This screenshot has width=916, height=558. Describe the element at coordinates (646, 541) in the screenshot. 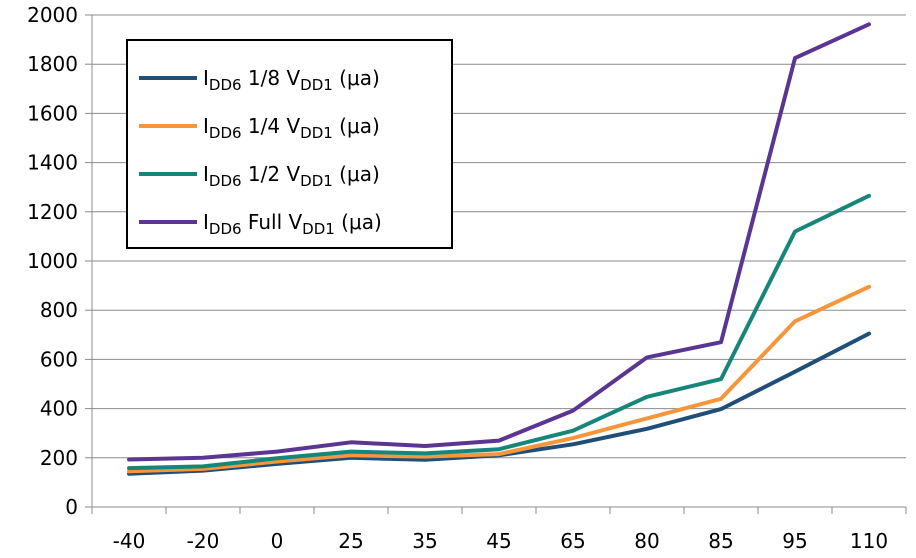

I see `x-tick-label: 80` at that location.